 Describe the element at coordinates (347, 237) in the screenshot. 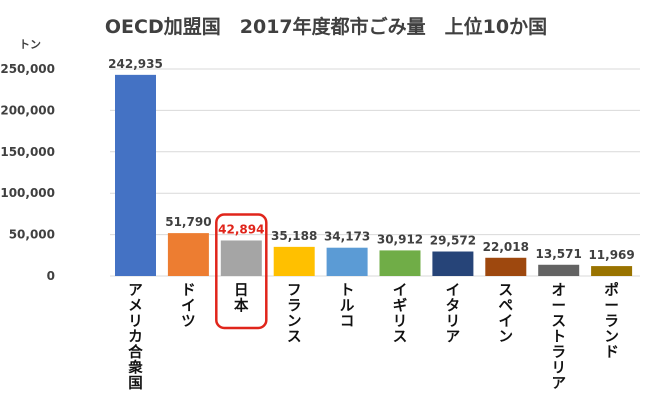

I see `data-label: 34,173` at that location.